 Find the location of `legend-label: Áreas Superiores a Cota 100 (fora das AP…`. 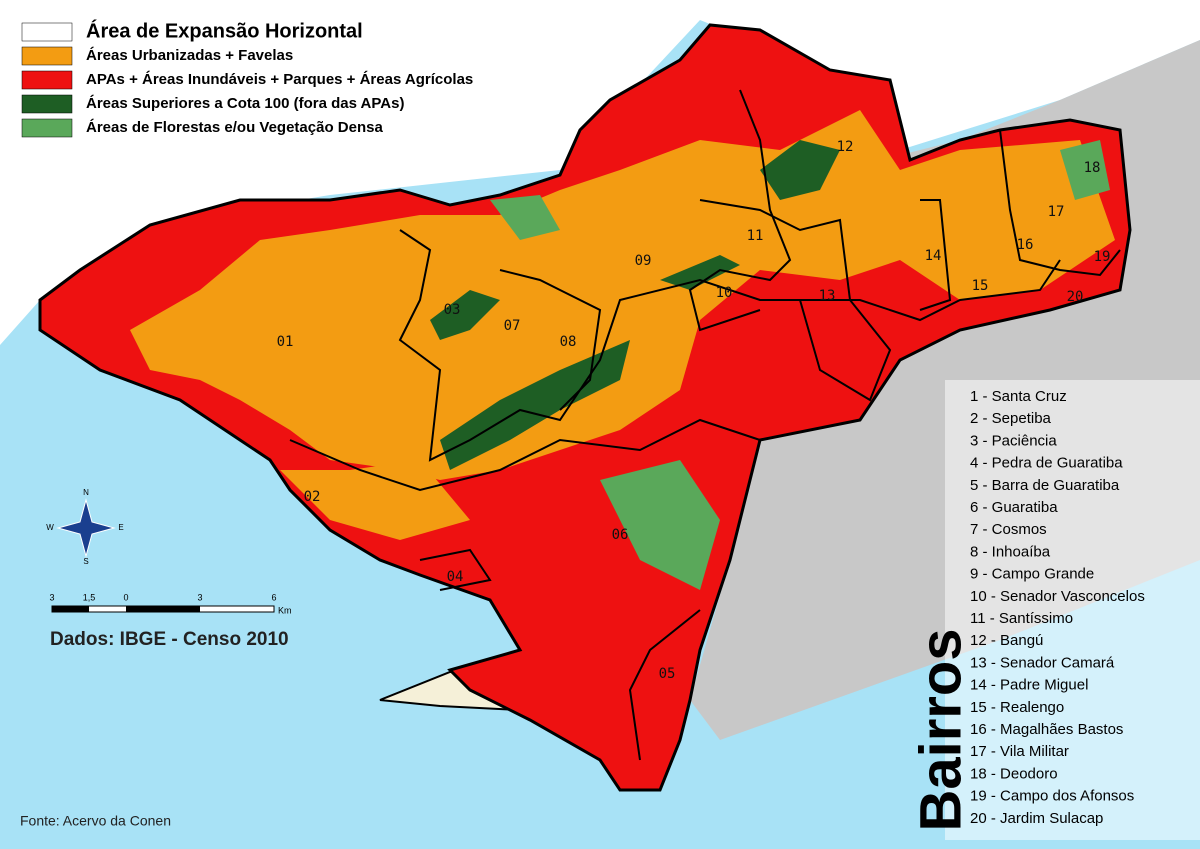

legend-label: Áreas Superiores a Cota 100 (fora das AP… is located at coordinates (245, 103).